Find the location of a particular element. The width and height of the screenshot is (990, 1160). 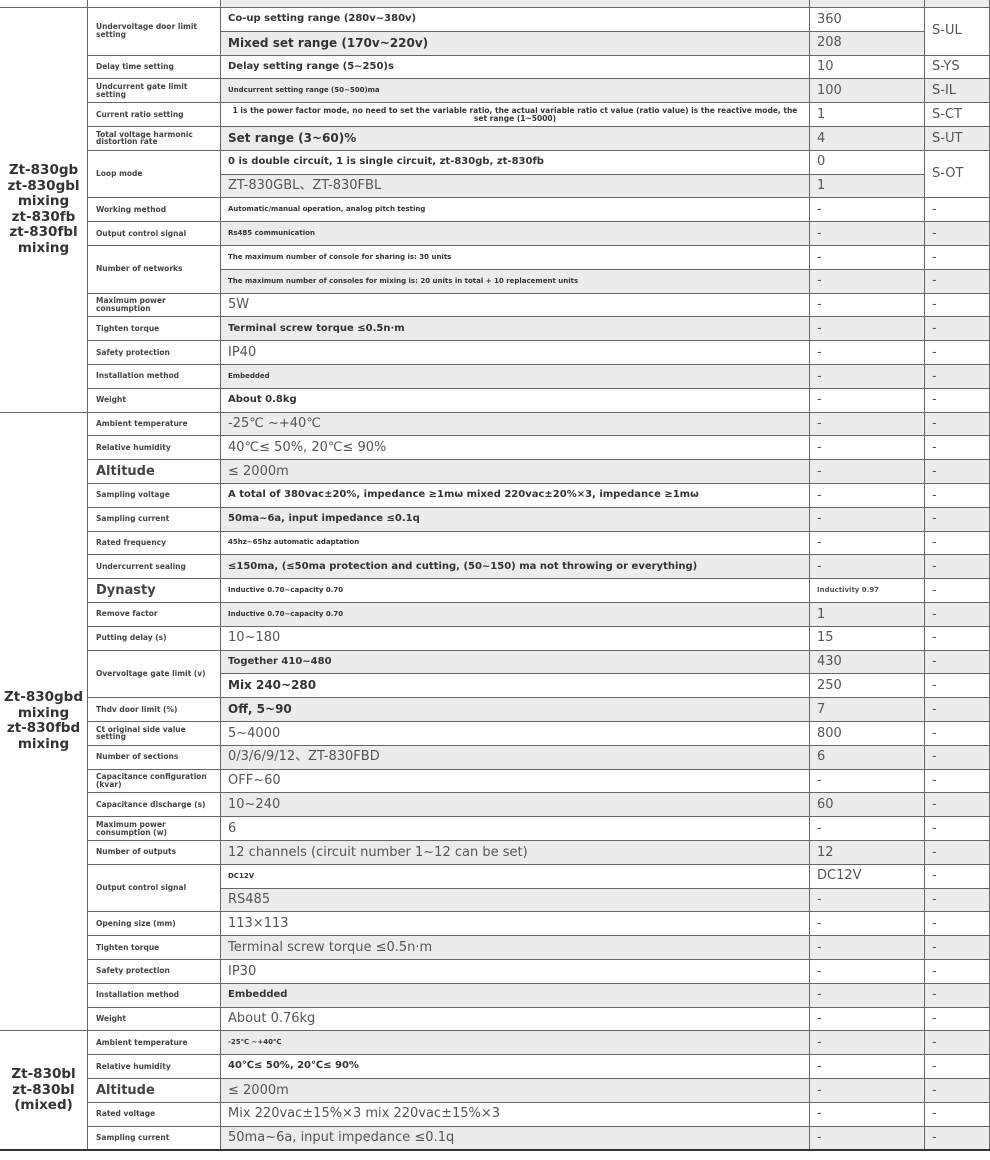

spec-description: 10~240 is located at coordinates (515, 805).